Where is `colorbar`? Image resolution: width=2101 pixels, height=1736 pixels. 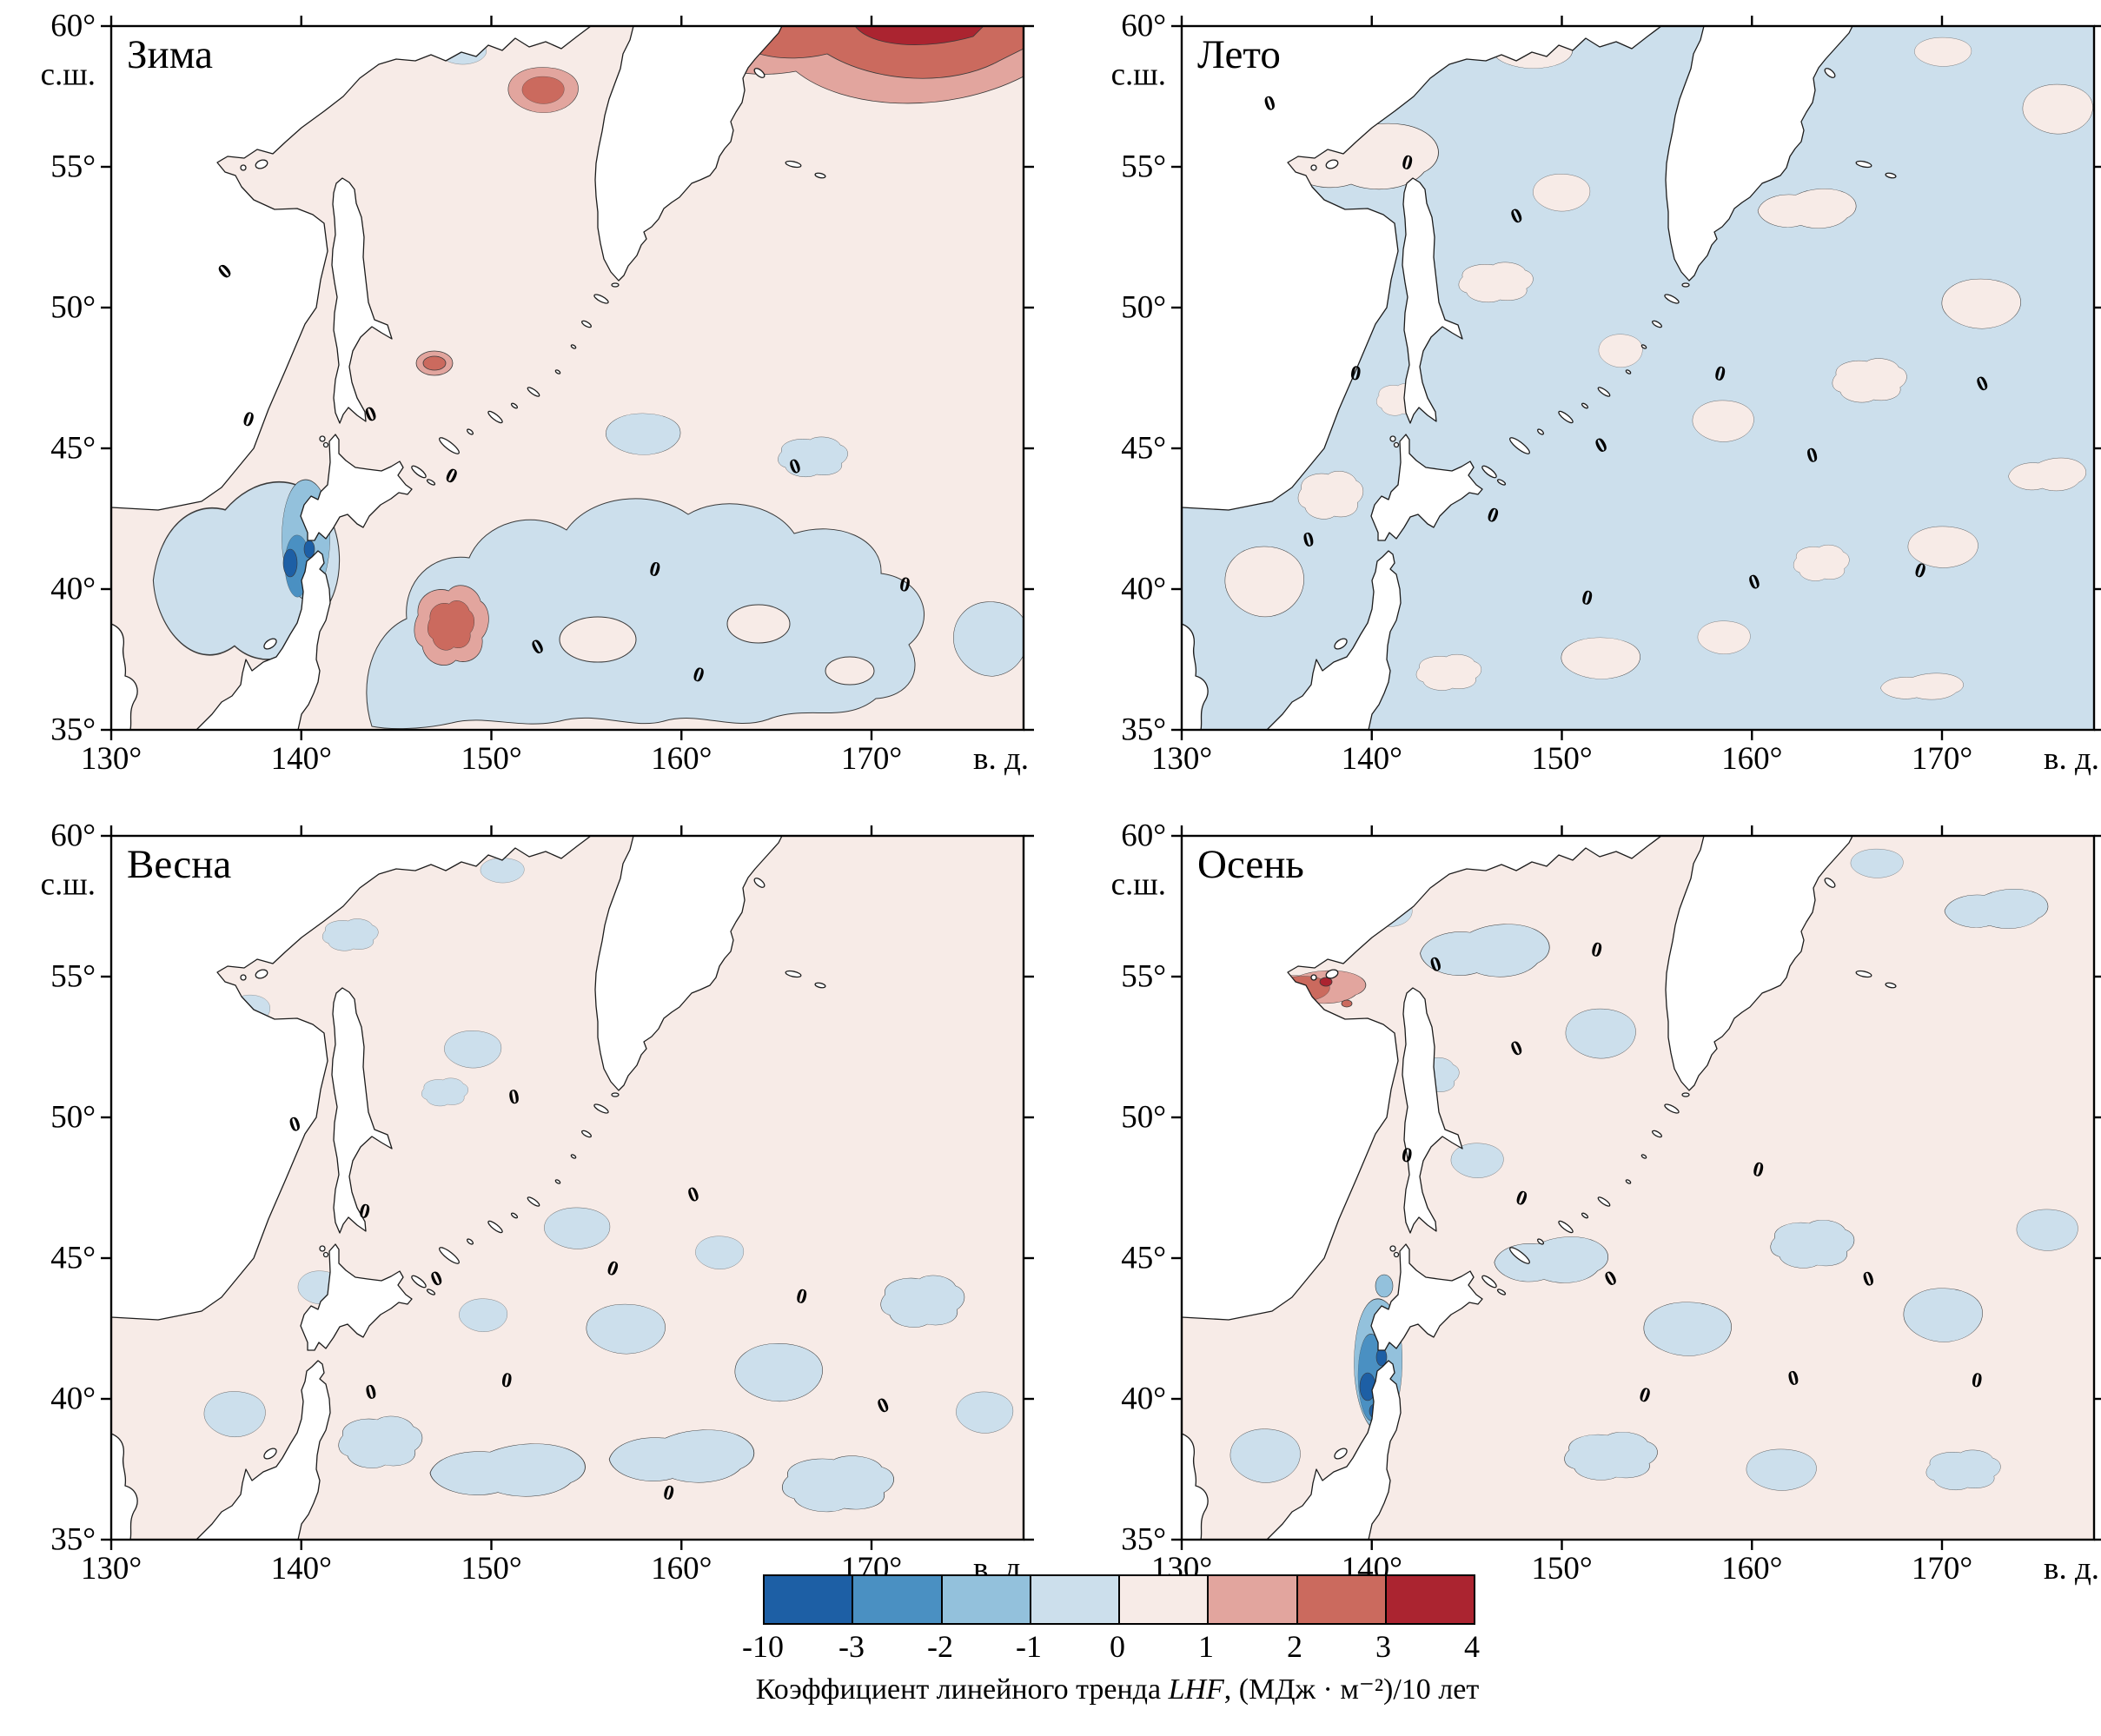 colorbar is located at coordinates (1119, 1599).